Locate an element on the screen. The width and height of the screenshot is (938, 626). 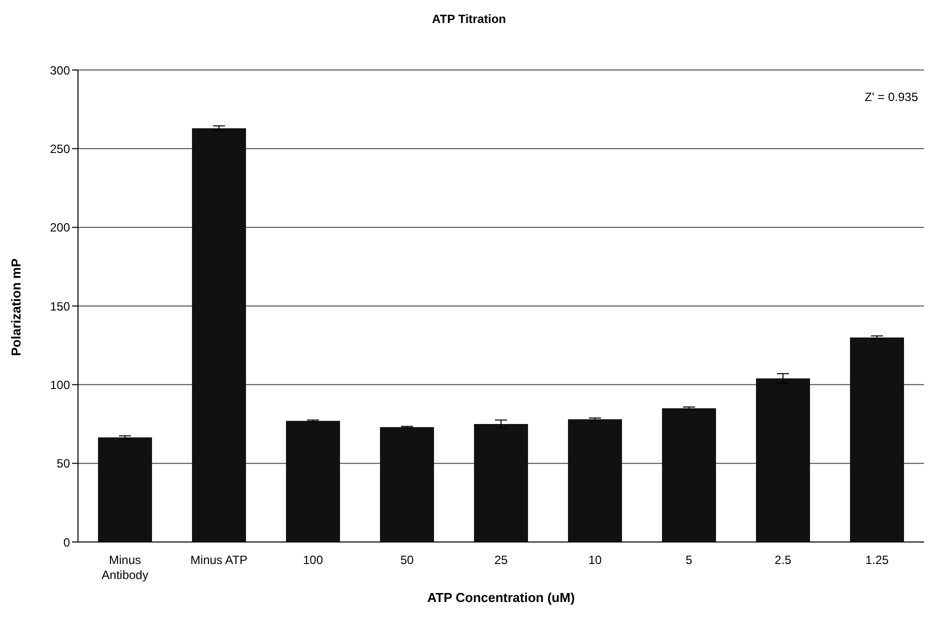
x-tick-label: 1.25 is located at coordinates (877, 560).